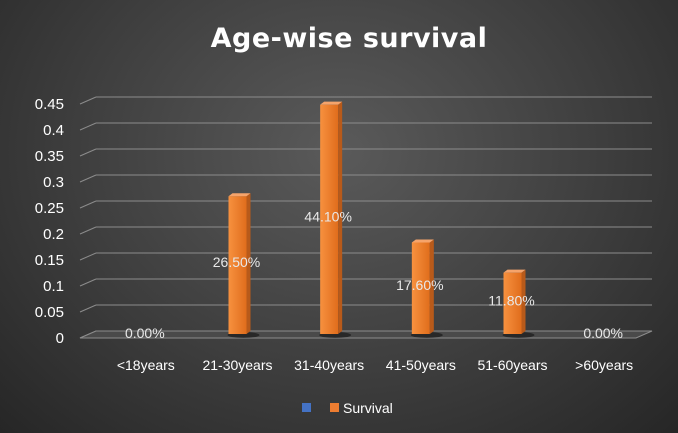  Describe the element at coordinates (512, 365) in the screenshot. I see `x-tick-label: 51-60years` at that location.